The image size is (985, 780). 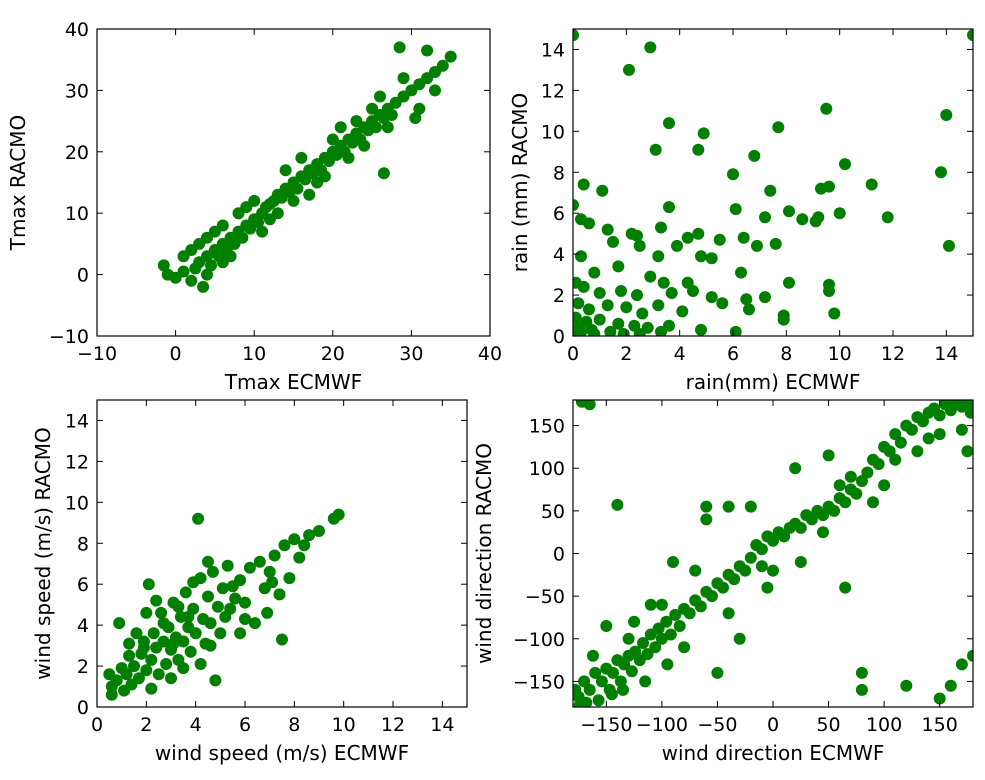 What do you see at coordinates (307, 167) in the screenshot?
I see `data-points` at bounding box center [307, 167].